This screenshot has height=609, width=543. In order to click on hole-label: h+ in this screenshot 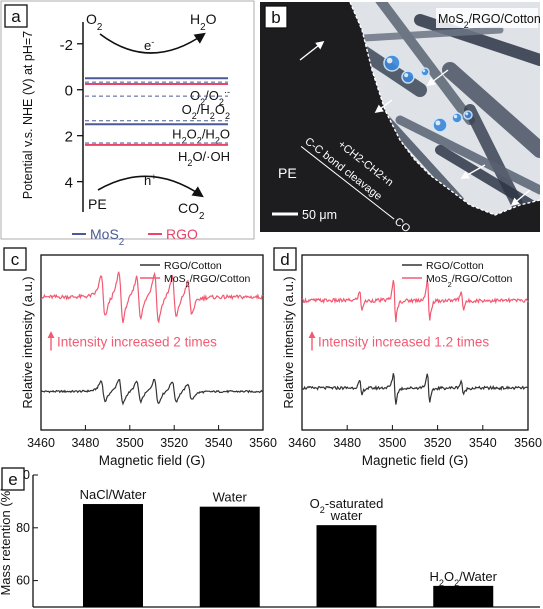, I will do `click(150, 180)`.